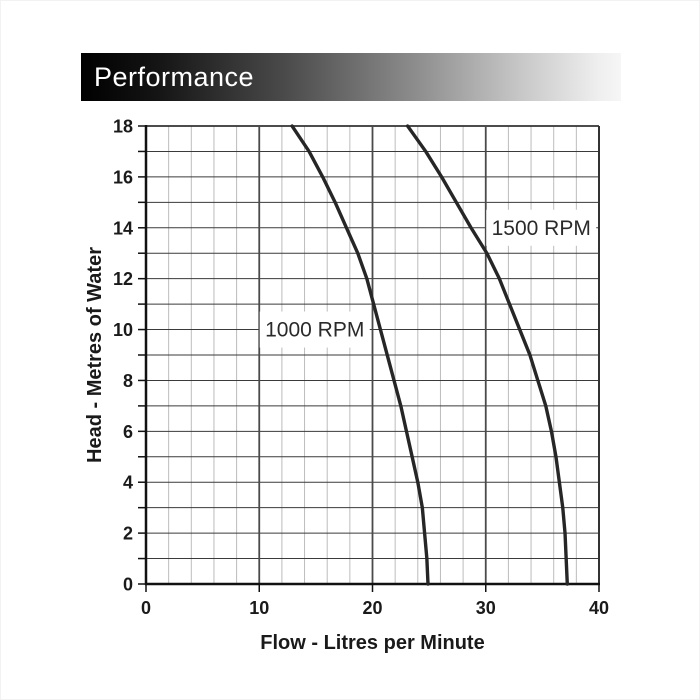 This screenshot has width=700, height=700. What do you see at coordinates (372, 643) in the screenshot?
I see `x-axis-title: Flow - Litres per Minute` at bounding box center [372, 643].